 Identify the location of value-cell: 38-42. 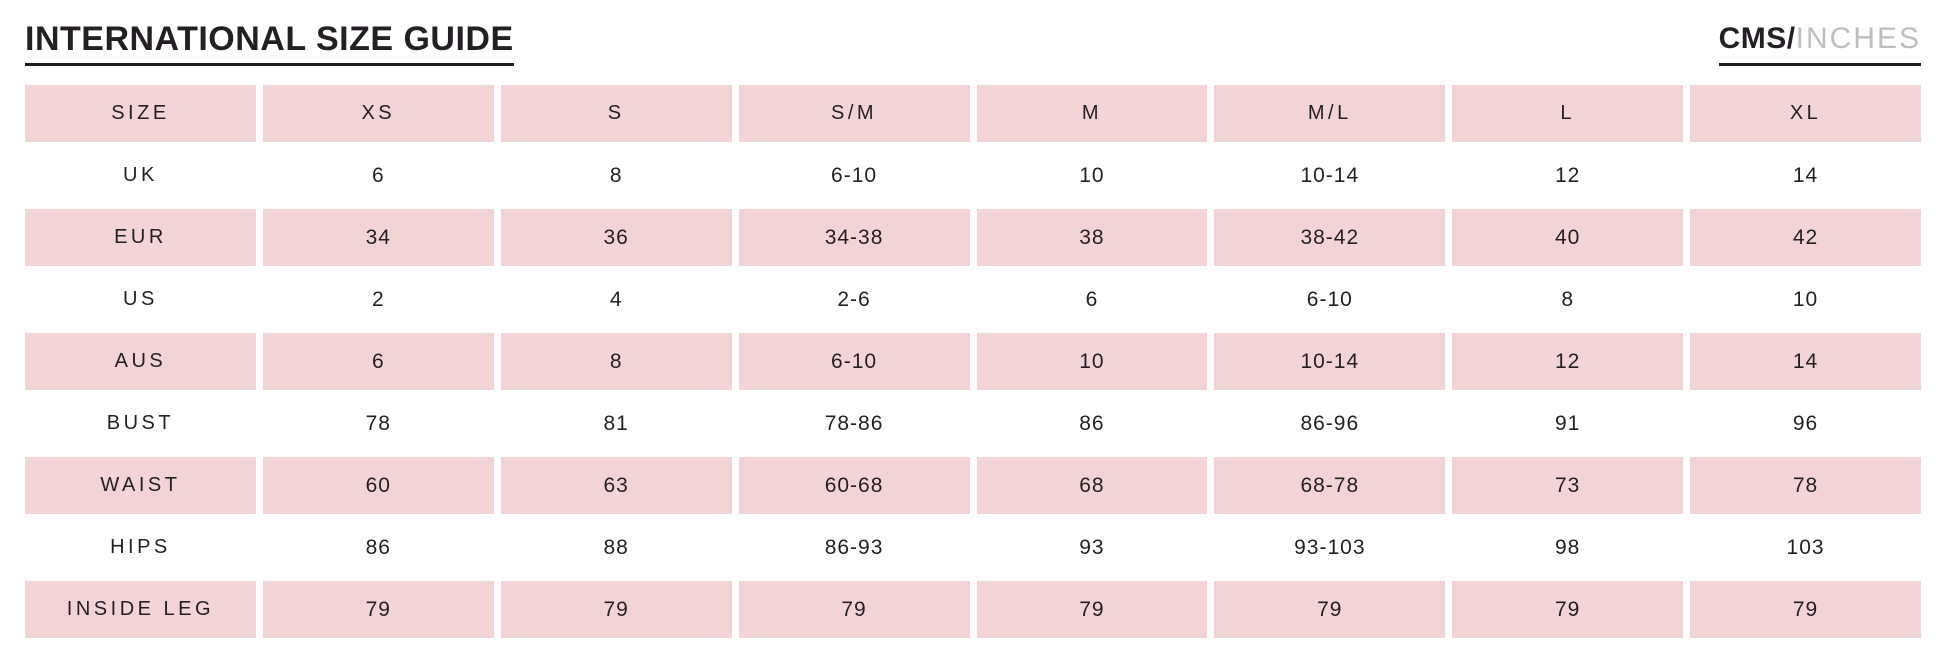
(1330, 237).